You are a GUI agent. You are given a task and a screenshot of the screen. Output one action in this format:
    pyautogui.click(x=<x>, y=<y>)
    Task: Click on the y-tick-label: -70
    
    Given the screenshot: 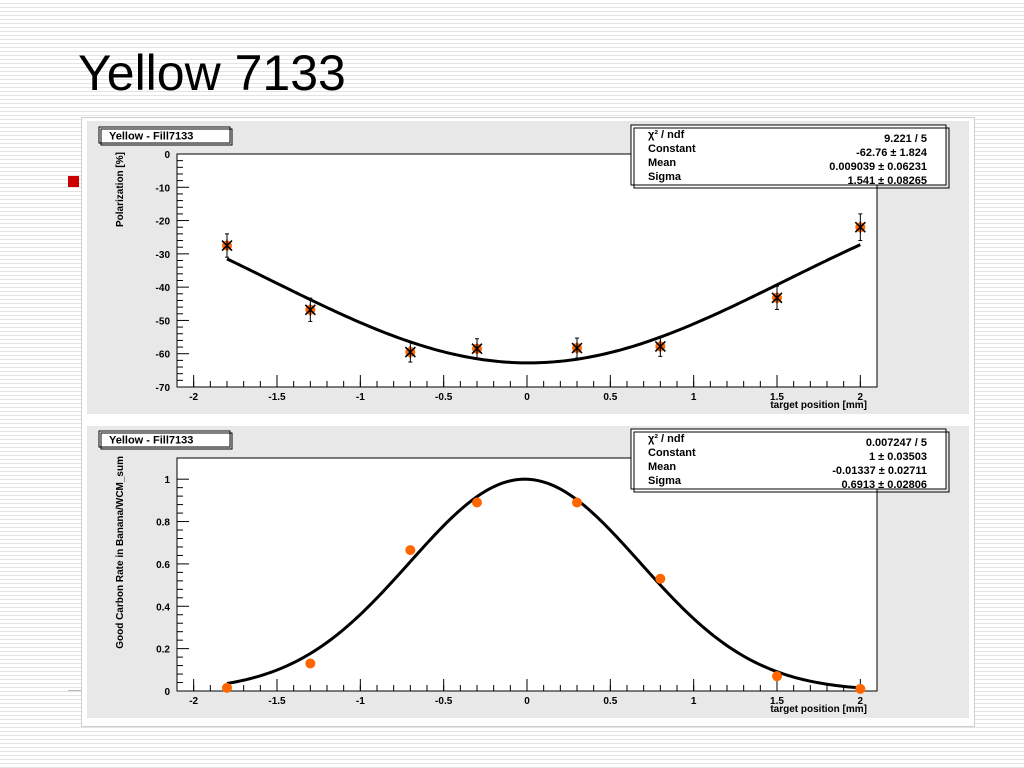 What is the action you would take?
    pyautogui.click(x=163, y=388)
    